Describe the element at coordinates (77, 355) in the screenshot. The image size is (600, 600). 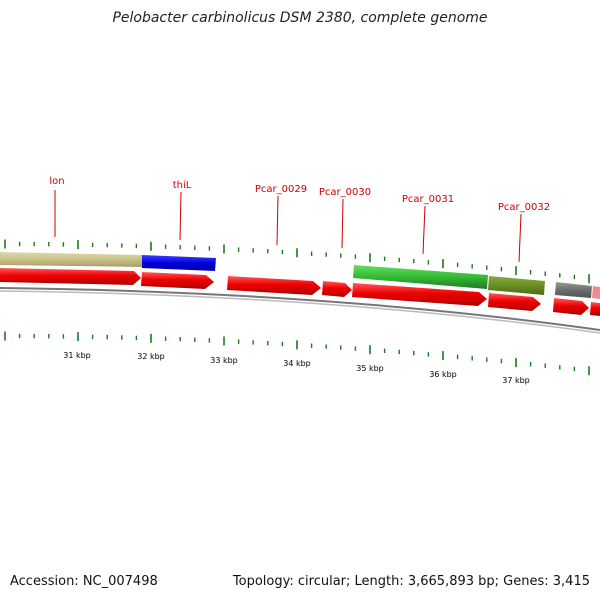
I see `scale-label: 31 kbp` at that location.